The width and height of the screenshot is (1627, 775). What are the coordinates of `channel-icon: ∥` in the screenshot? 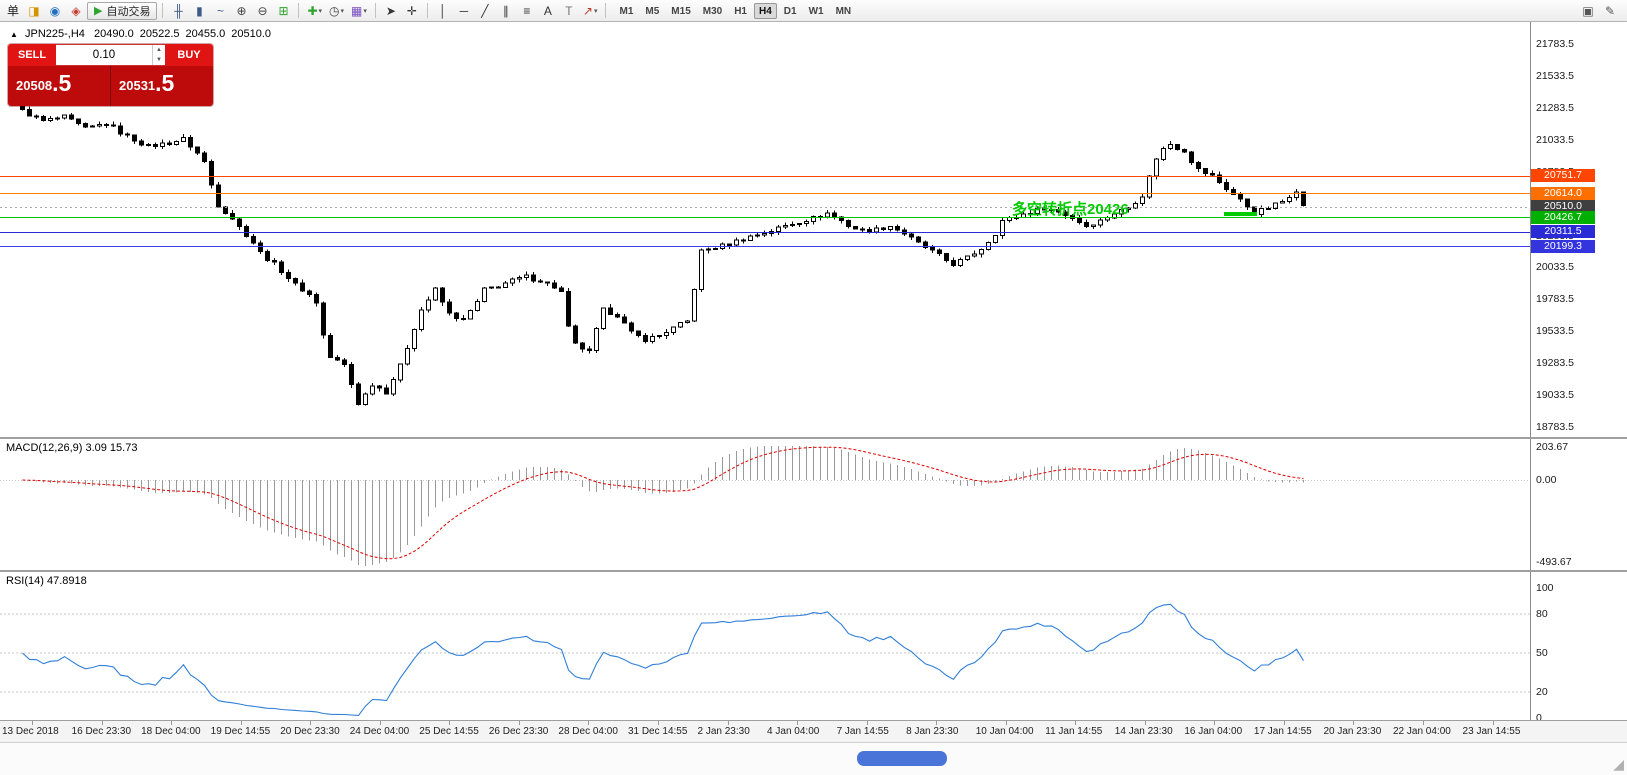 It's located at (505, 10).